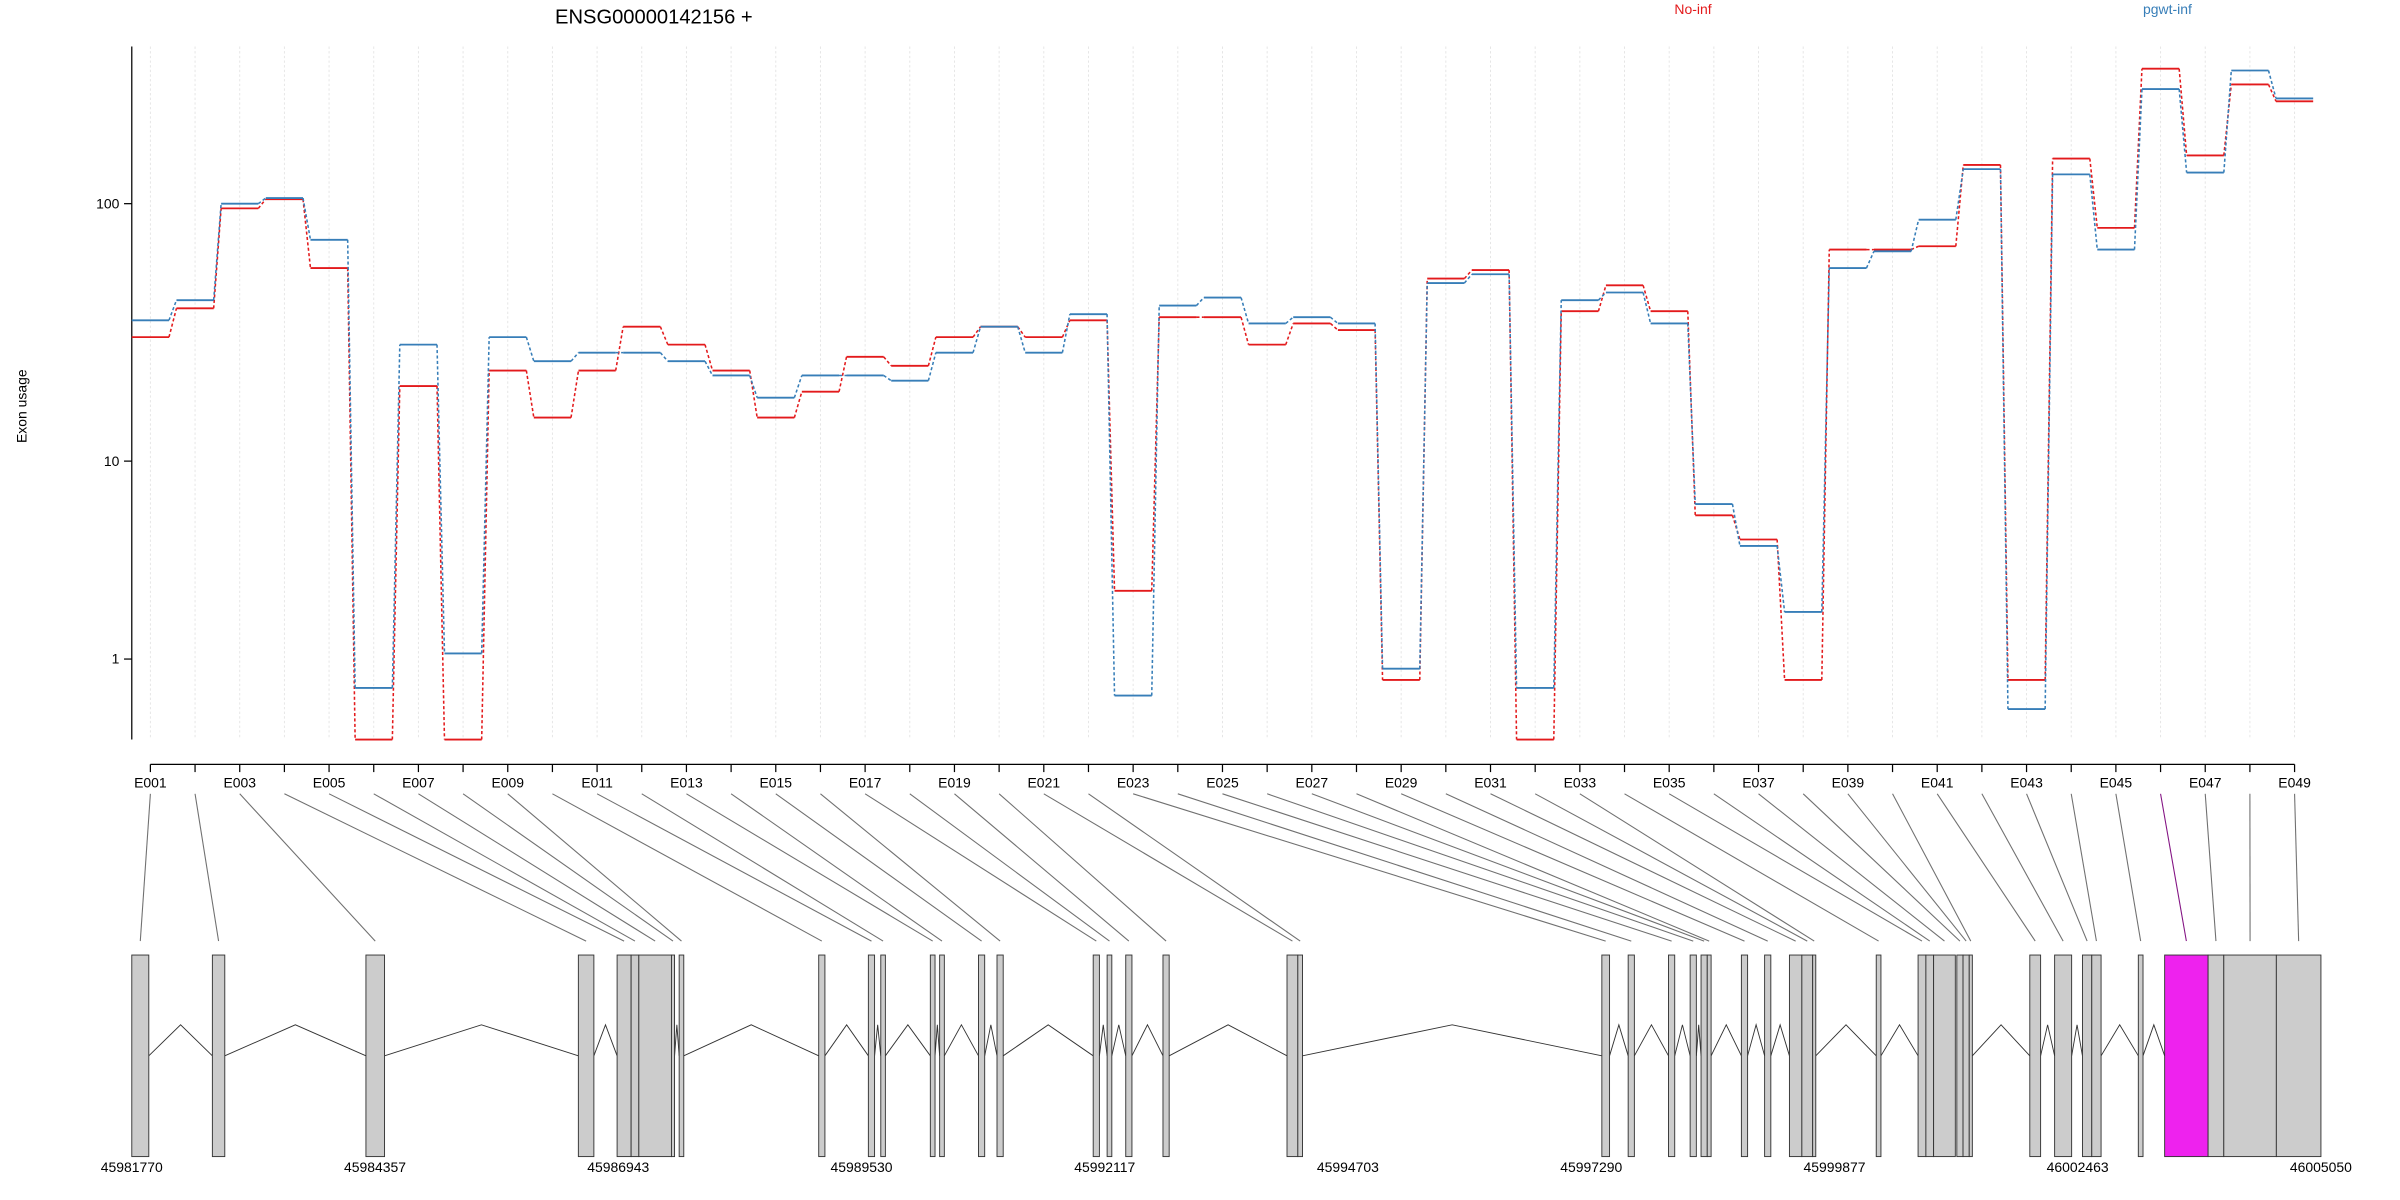 The height and width of the screenshot is (1200, 2400). Describe the element at coordinates (375, 1167) in the screenshot. I see `x-tick-label: 45984357` at that location.